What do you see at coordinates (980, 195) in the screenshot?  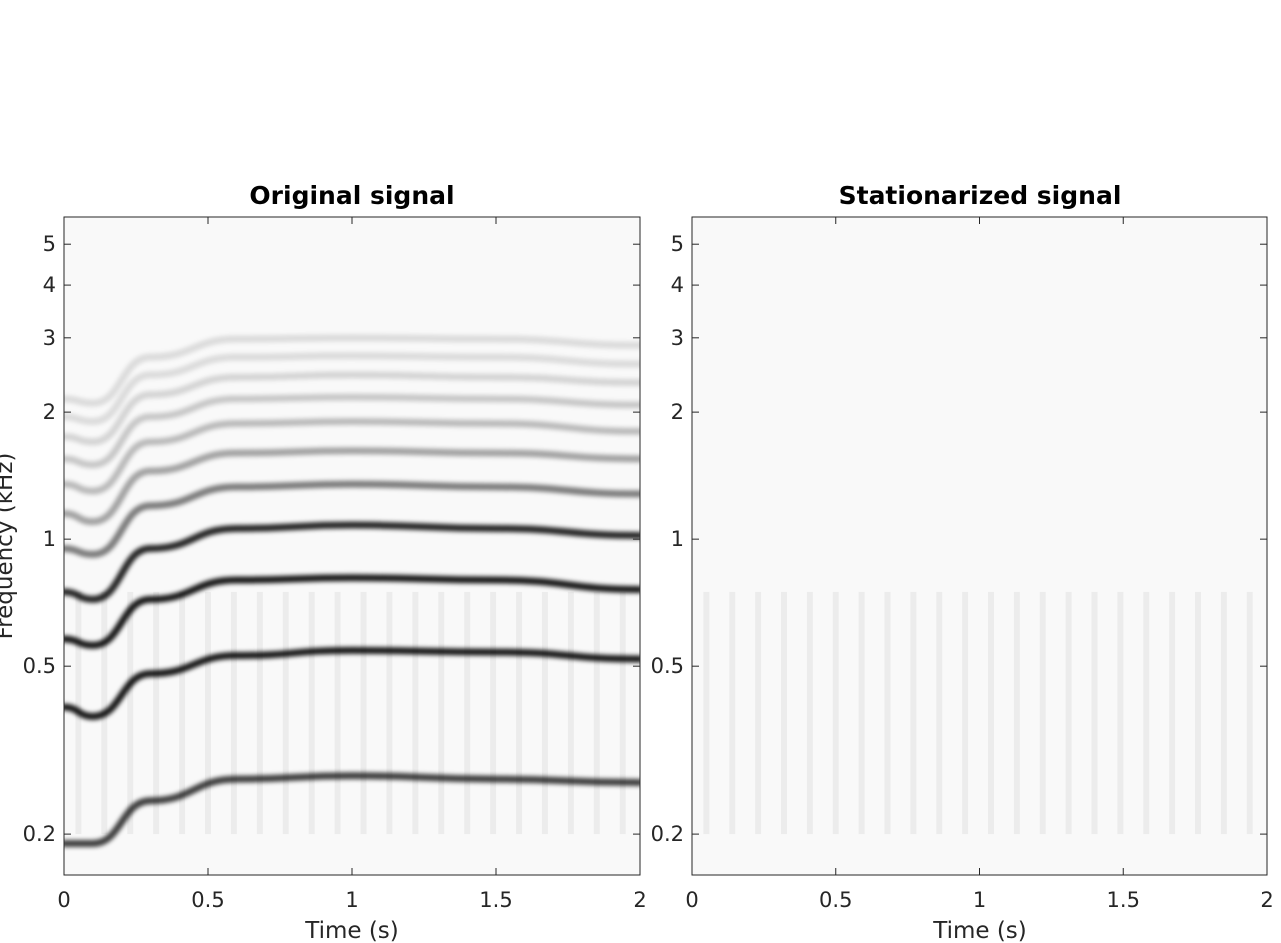 I see `chart-title: Stationarized signal` at bounding box center [980, 195].